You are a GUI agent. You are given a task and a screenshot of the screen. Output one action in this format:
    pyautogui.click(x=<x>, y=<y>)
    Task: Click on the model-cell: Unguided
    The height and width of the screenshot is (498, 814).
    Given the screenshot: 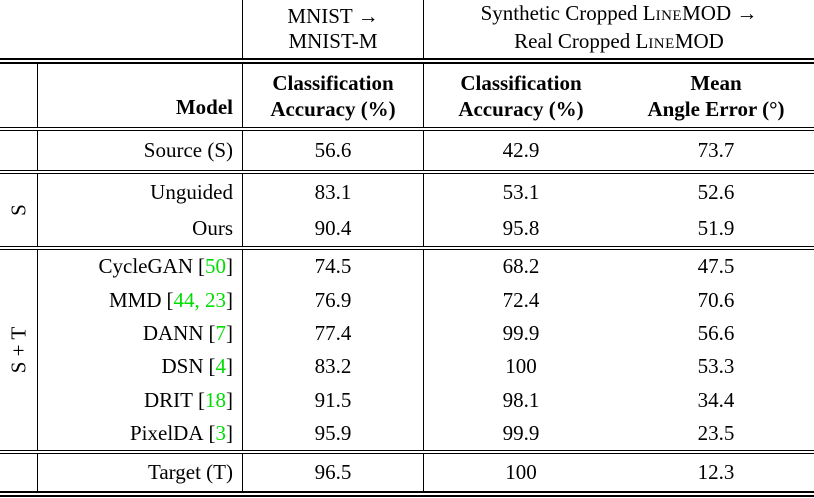 What is the action you would take?
    pyautogui.click(x=139, y=192)
    